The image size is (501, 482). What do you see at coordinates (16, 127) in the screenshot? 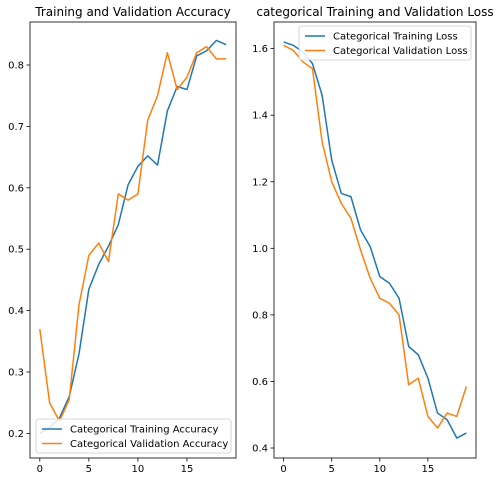
I see `y-tick-label: 0.7` at bounding box center [16, 127].